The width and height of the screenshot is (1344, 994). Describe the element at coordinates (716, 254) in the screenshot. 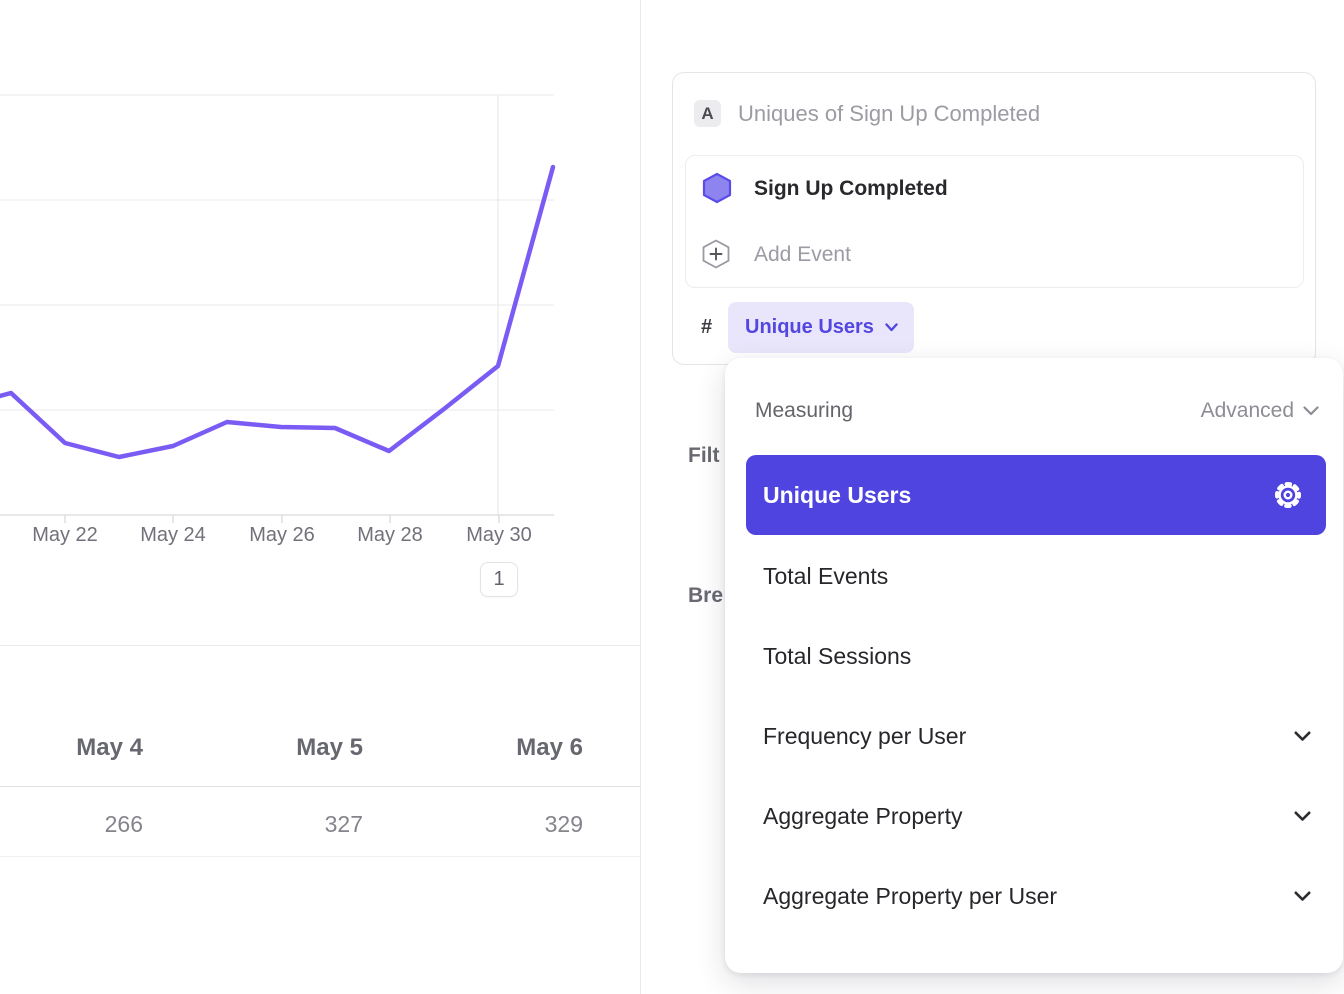

I see `add-event-icon` at that location.